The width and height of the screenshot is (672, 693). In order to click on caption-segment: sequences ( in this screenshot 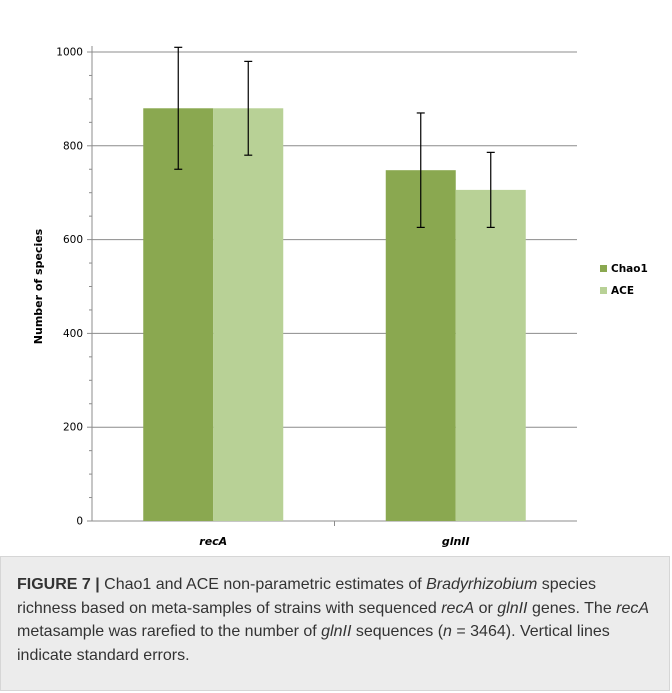, I will do `click(397, 631)`.